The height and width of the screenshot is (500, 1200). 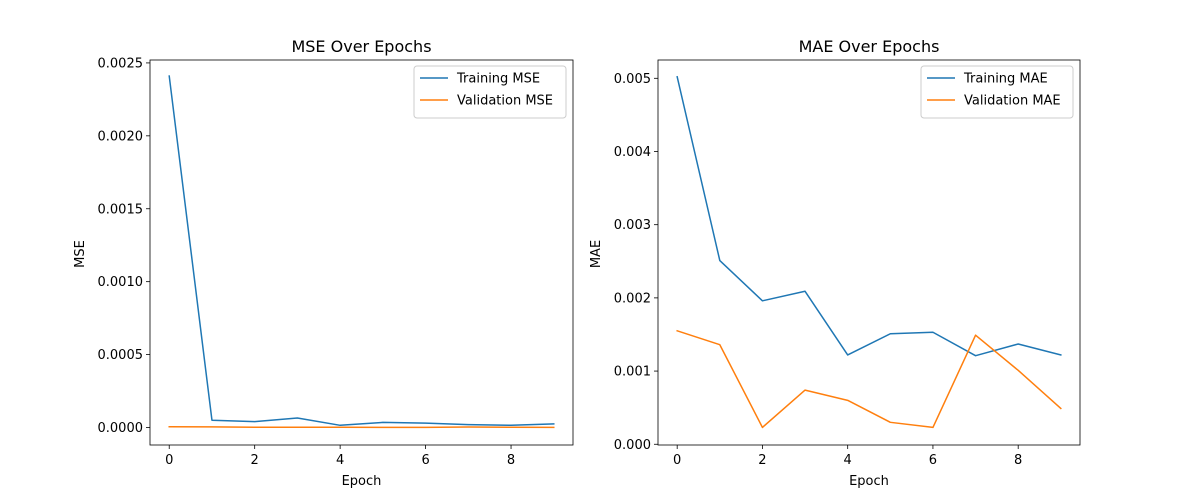 I want to click on mse-y-tick-label: 0.0015, so click(x=121, y=209).